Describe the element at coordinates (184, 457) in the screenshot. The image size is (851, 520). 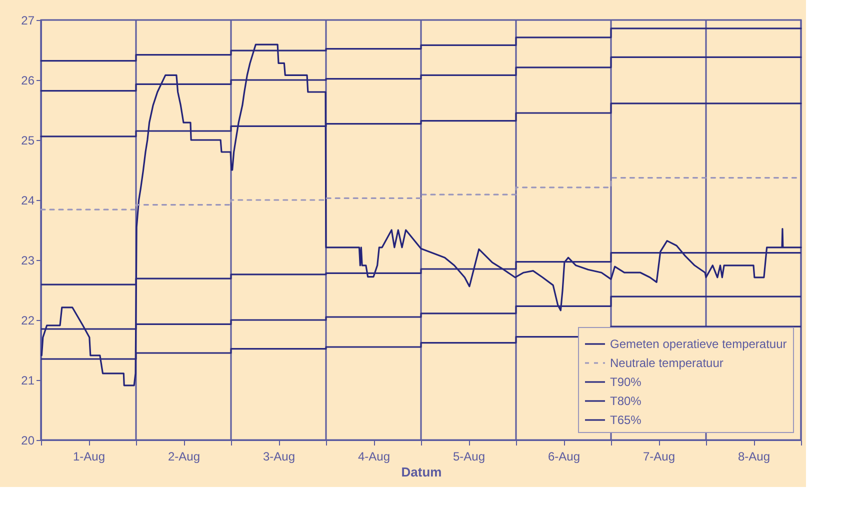
I see `x-tick-label: 2-Aug` at that location.